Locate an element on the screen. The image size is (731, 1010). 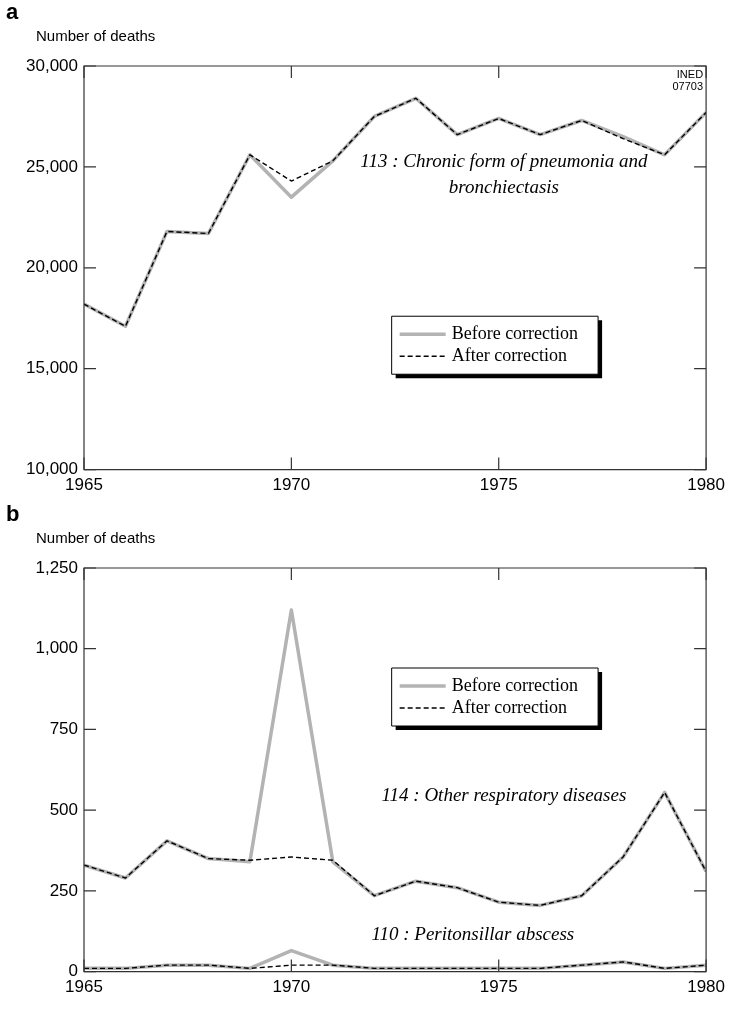
y-tick-label: 15,000 is located at coordinates (52, 368).